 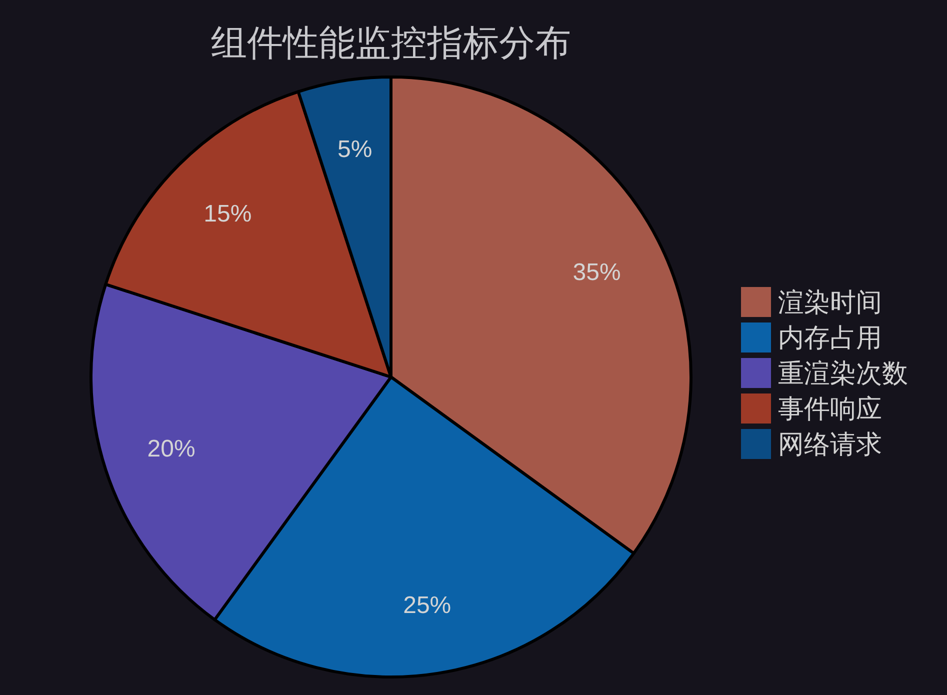 What do you see at coordinates (843, 373) in the screenshot?
I see `legend-label: 重渲染次数` at bounding box center [843, 373].